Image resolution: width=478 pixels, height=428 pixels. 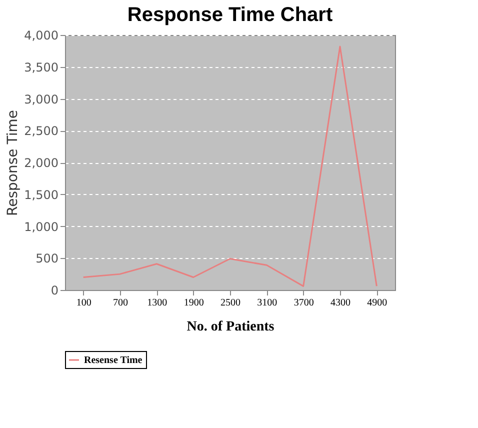 What do you see at coordinates (113, 360) in the screenshot?
I see `legend-label: Resense Time` at bounding box center [113, 360].